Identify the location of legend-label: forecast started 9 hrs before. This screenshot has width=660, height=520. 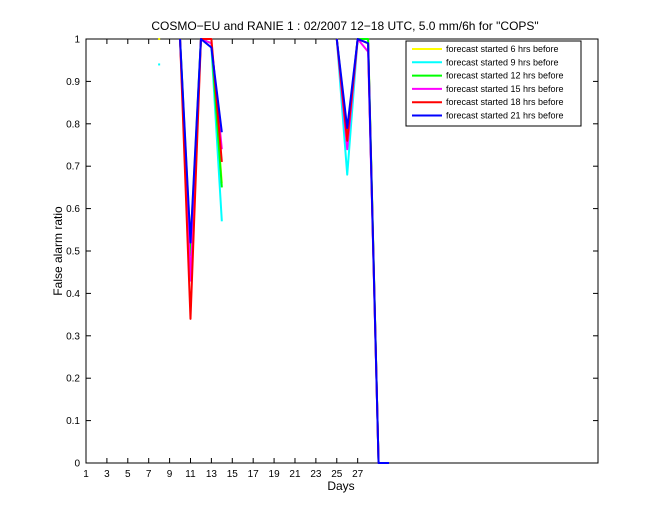
(502, 62).